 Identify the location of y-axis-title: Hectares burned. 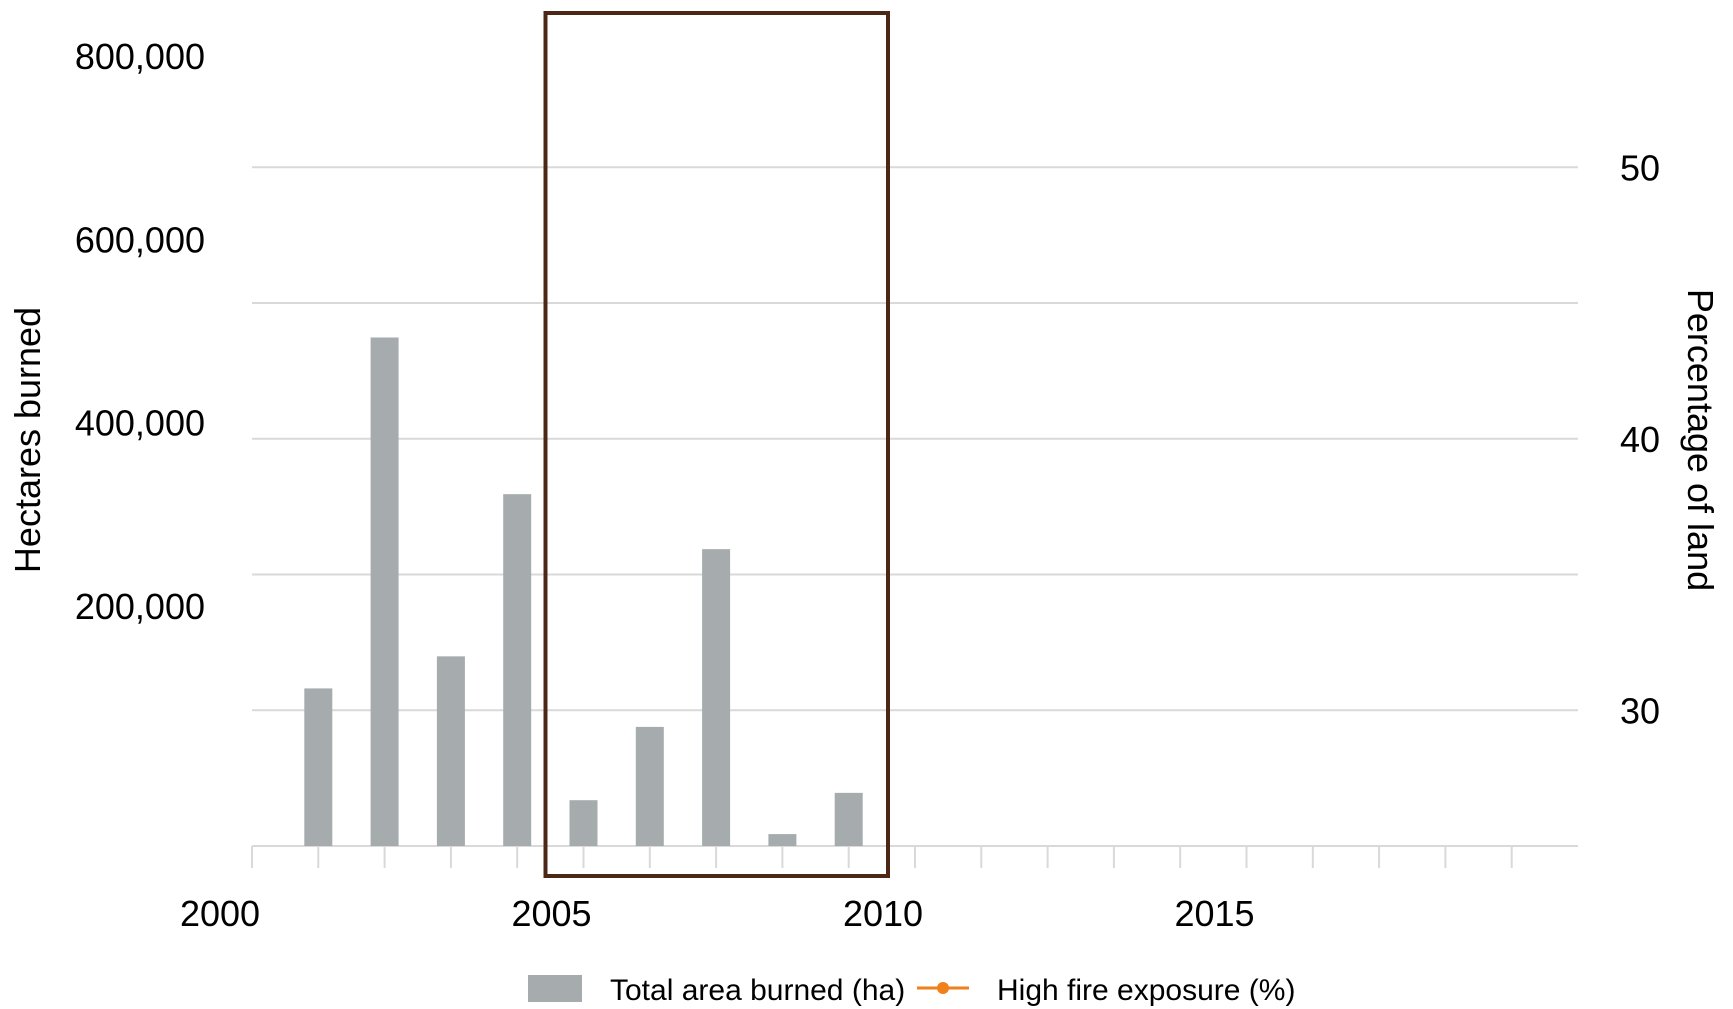
(27, 440).